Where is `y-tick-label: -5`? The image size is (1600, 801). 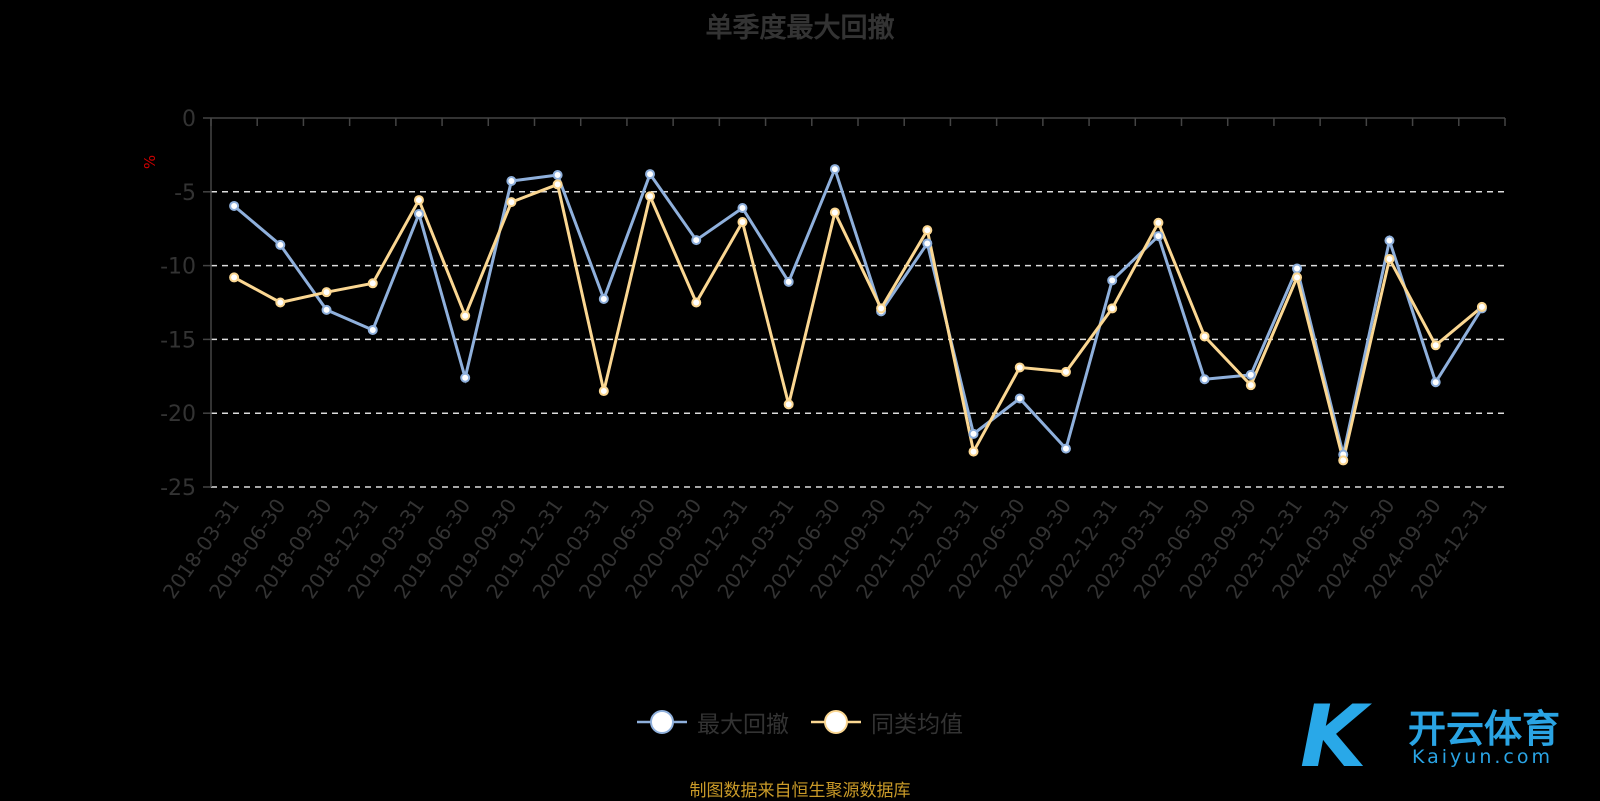 y-tick-label: -5 is located at coordinates (185, 193).